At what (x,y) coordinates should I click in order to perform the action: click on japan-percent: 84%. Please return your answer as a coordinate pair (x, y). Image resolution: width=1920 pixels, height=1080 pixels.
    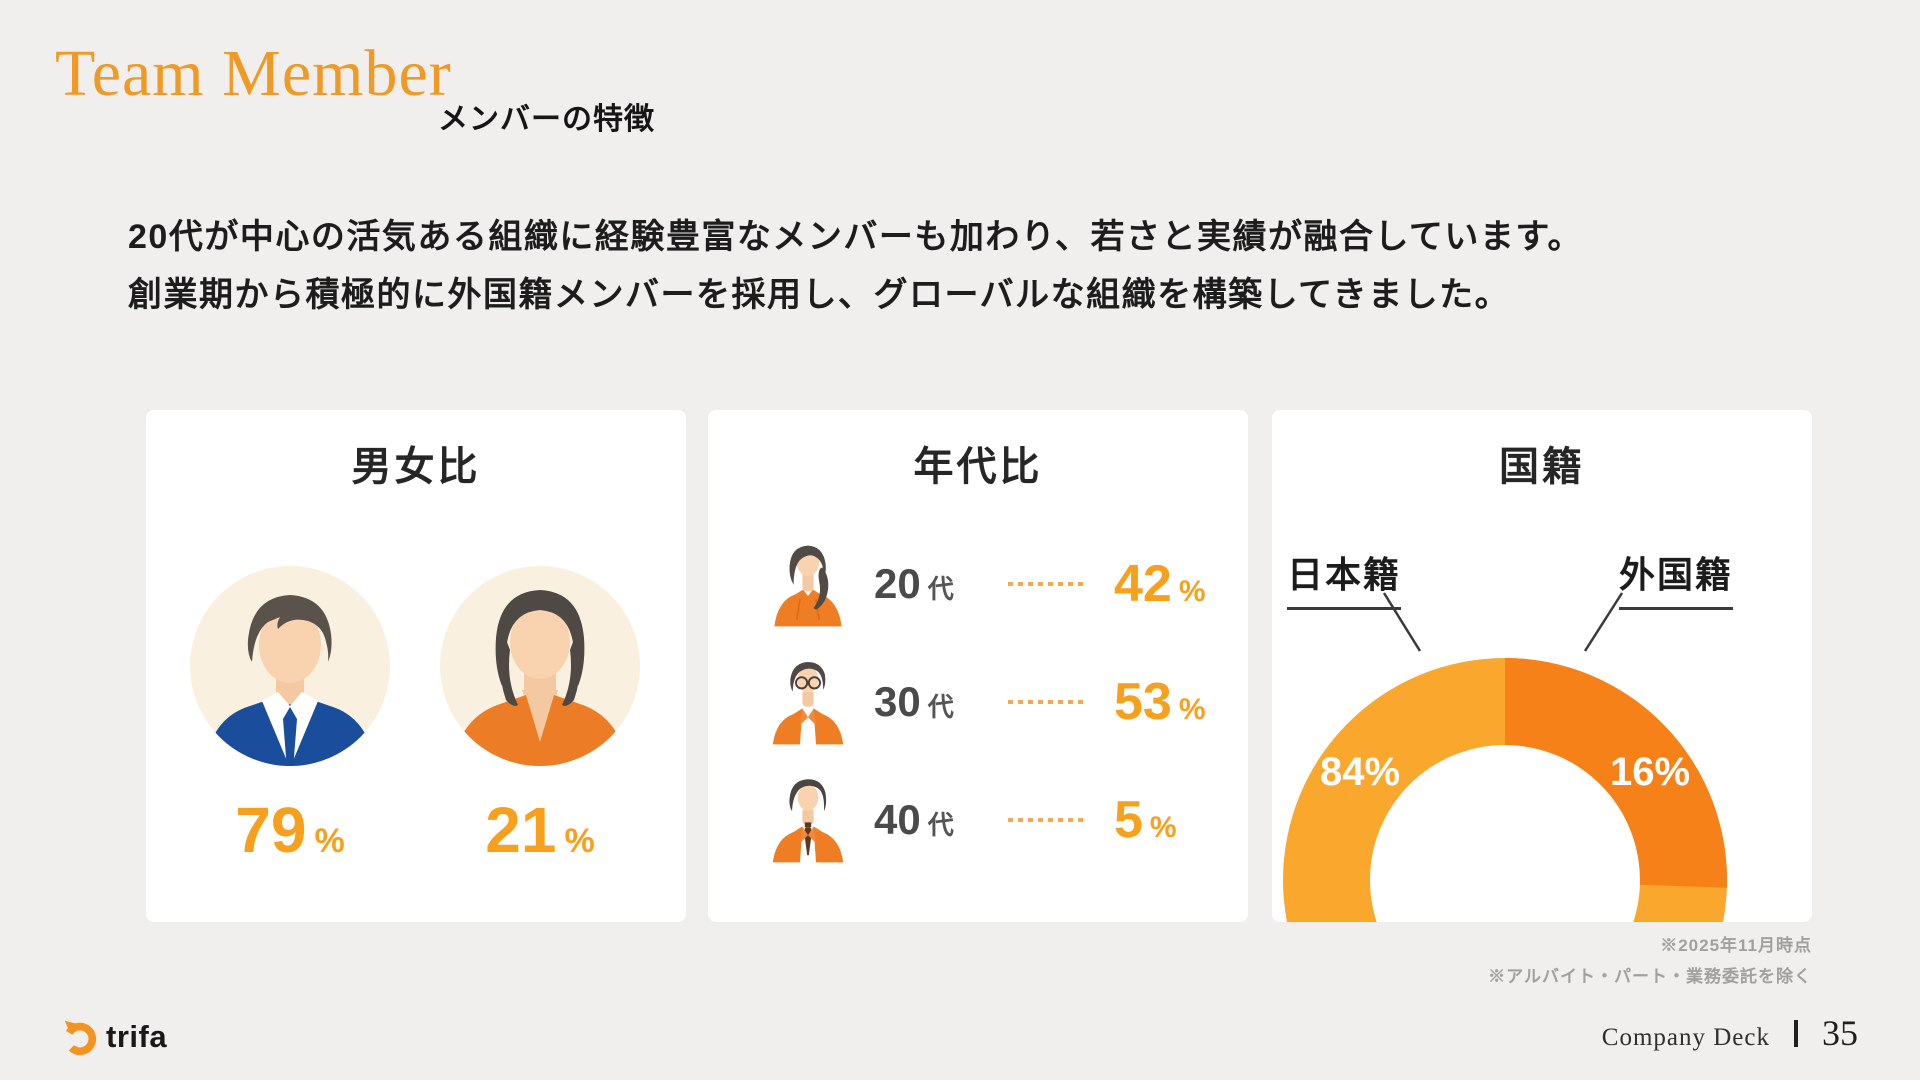
    Looking at the image, I should click on (1360, 772).